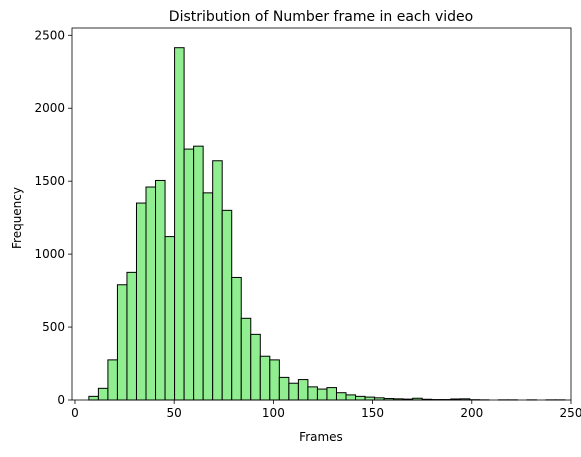 The image size is (581, 457). I want to click on x-axis-label: Frames, so click(321, 437).